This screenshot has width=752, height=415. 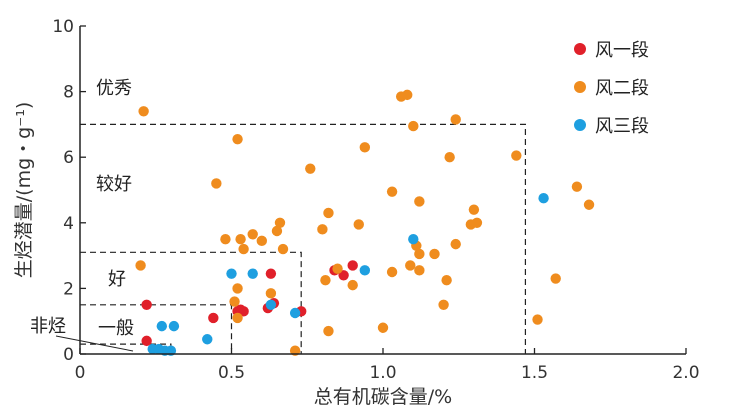 What do you see at coordinates (231, 373) in the screenshot?
I see `x-tick-label: 0.5` at bounding box center [231, 373].